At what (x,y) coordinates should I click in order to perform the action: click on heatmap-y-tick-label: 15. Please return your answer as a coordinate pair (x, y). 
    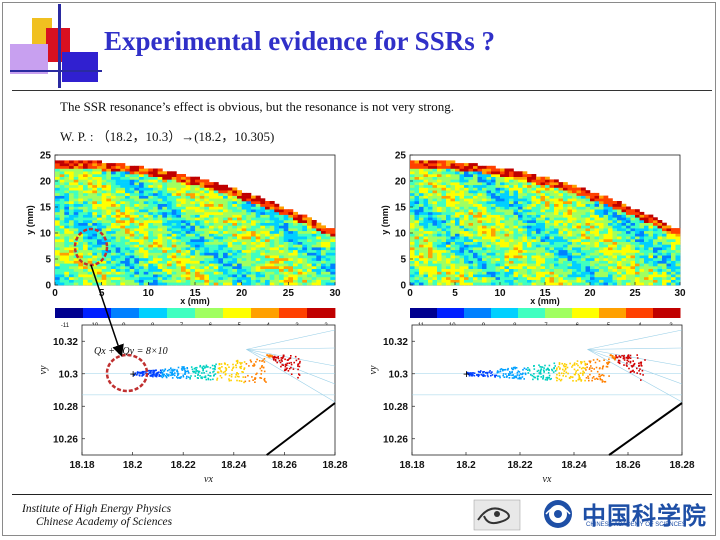
    Looking at the image, I should click on (401, 208).